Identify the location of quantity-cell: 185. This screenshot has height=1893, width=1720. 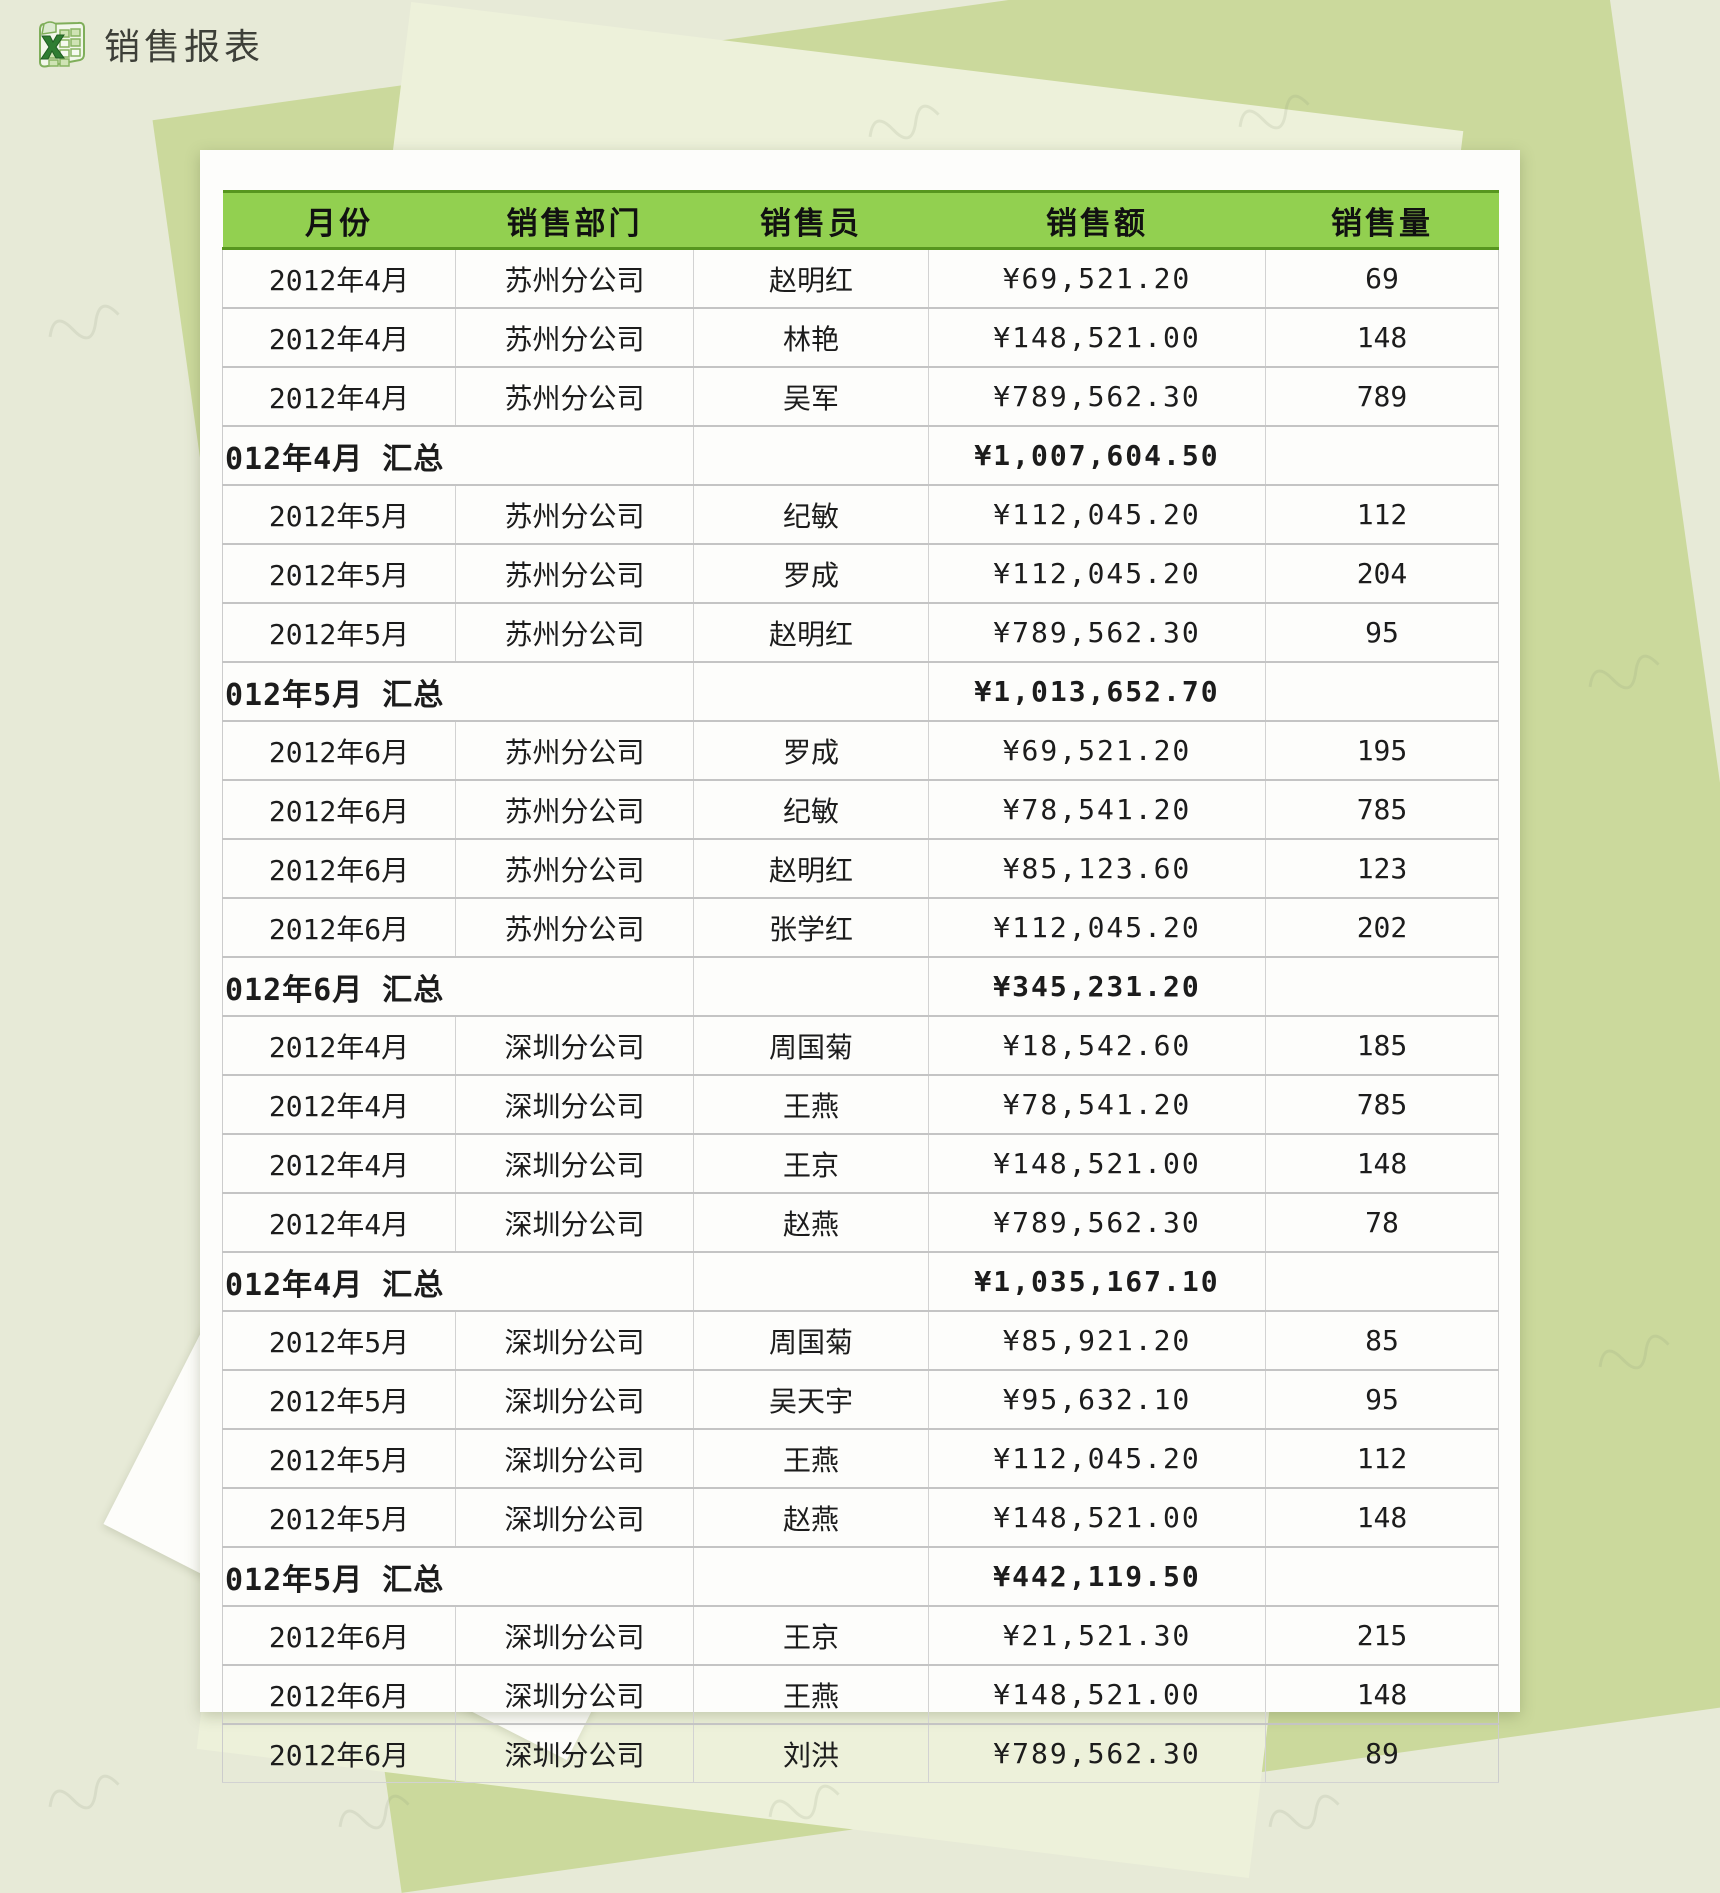
(1382, 1045).